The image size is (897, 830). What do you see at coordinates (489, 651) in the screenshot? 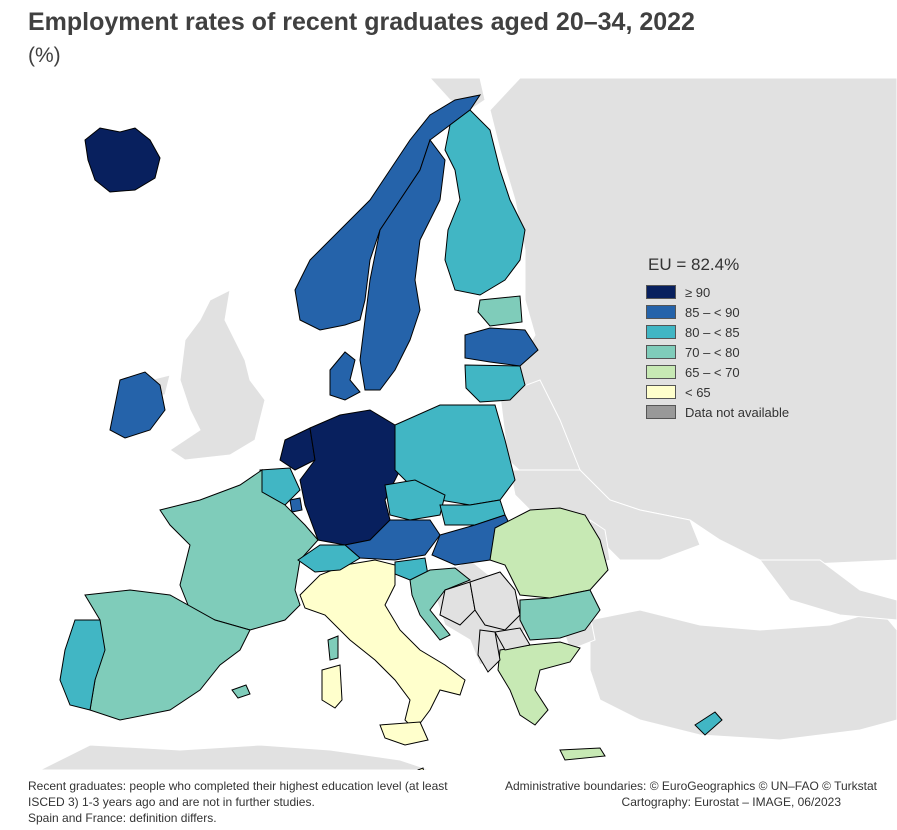
I see `country-albania` at bounding box center [489, 651].